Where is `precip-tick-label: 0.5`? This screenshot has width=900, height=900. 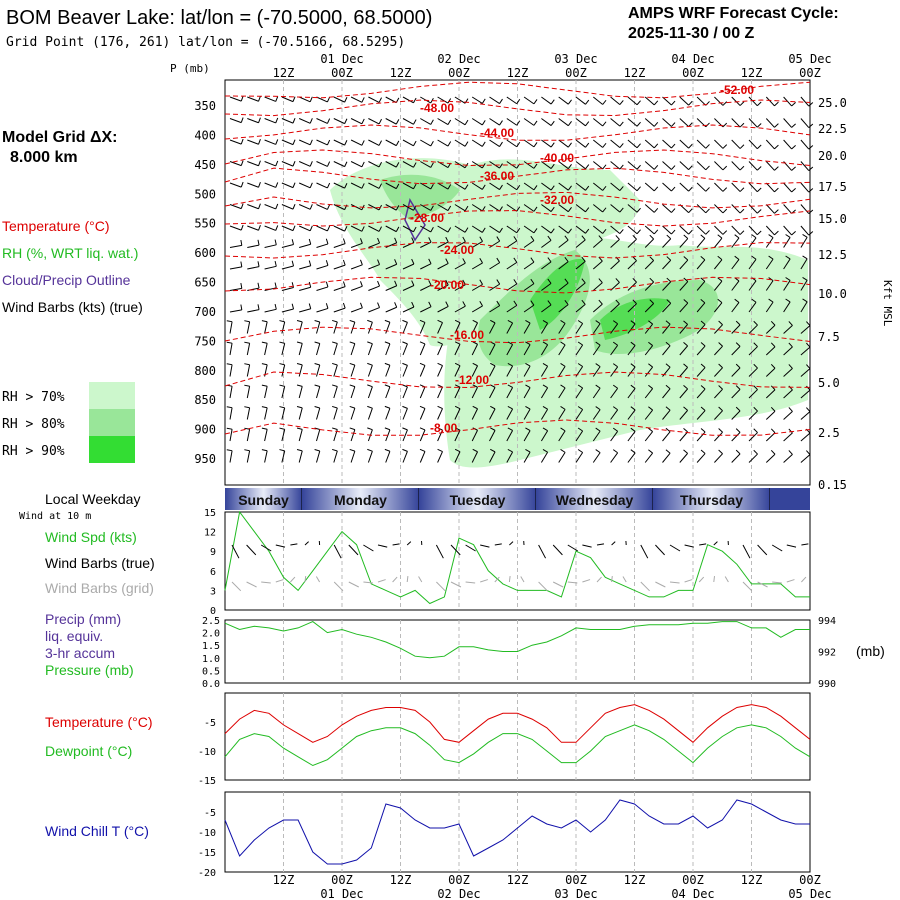
precip-tick-label: 0.5 is located at coordinates (211, 671).